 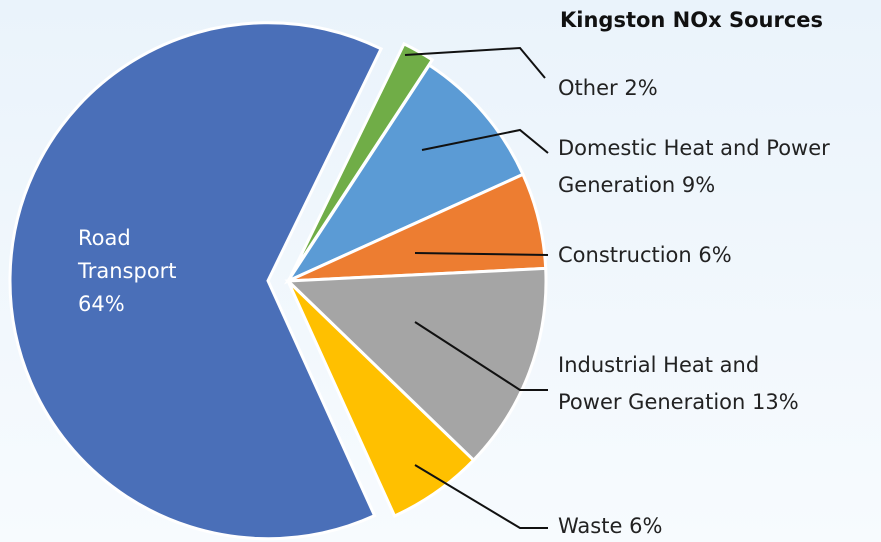 What do you see at coordinates (625, 255) in the screenshot?
I see `category-name: Construction` at bounding box center [625, 255].